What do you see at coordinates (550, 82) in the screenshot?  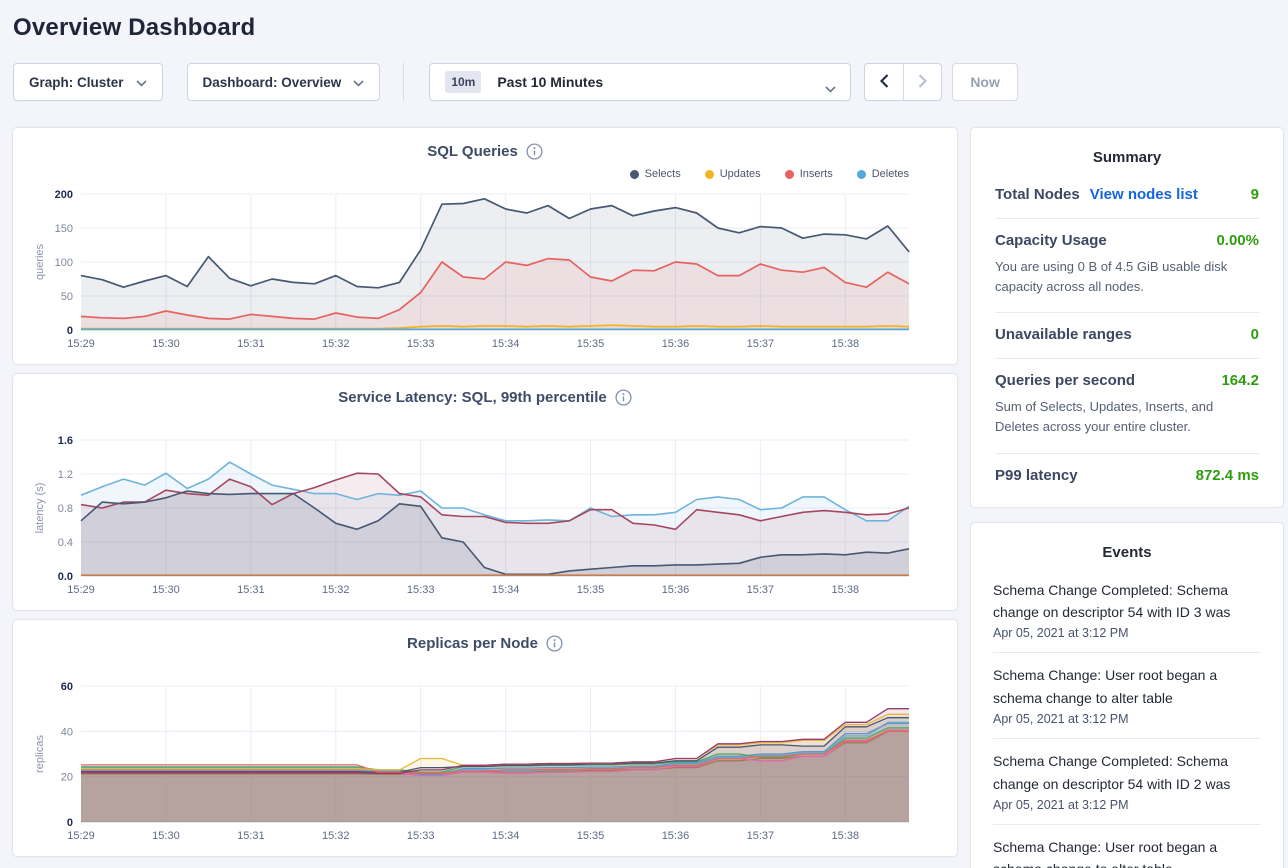 I see `time-range-label: Past 10 Minutes` at bounding box center [550, 82].